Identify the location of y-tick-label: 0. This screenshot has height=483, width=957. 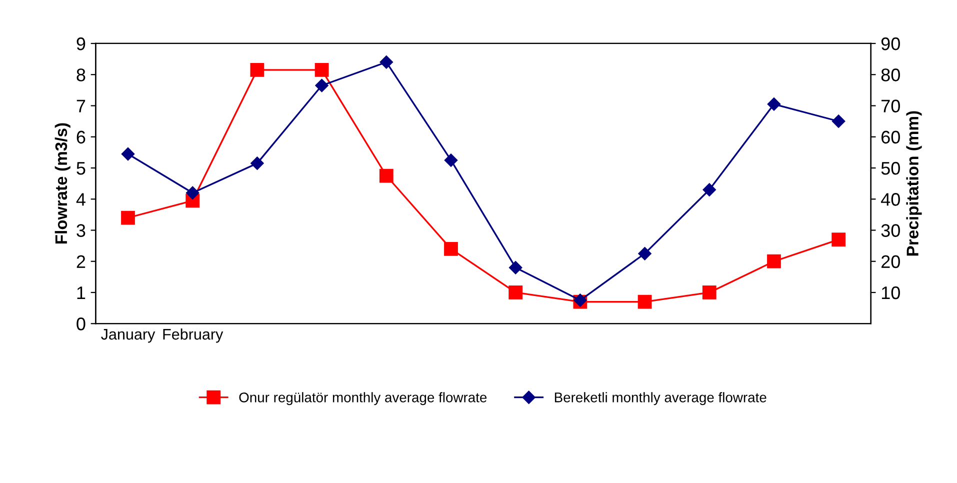
(81, 324).